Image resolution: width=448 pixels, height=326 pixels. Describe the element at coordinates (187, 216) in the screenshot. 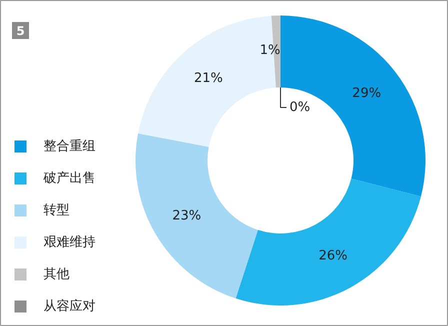

I see `data-label: 23%` at that location.